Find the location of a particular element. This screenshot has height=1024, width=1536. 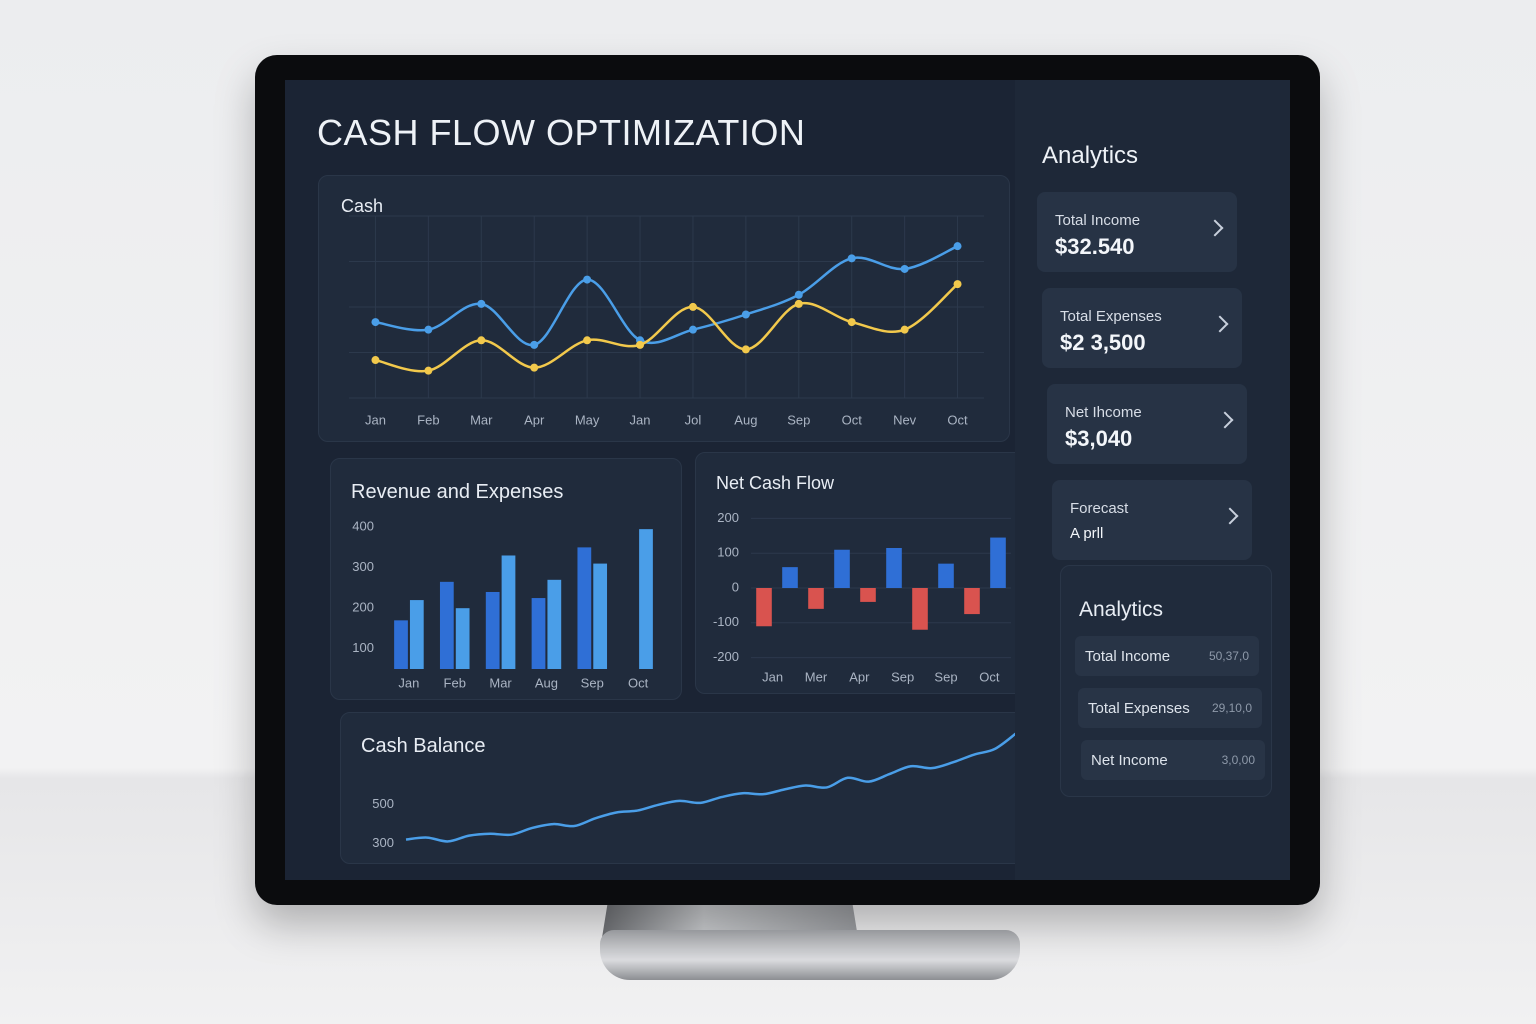

balance-card: Cash Balance 300 500 is located at coordinates (686, 788).